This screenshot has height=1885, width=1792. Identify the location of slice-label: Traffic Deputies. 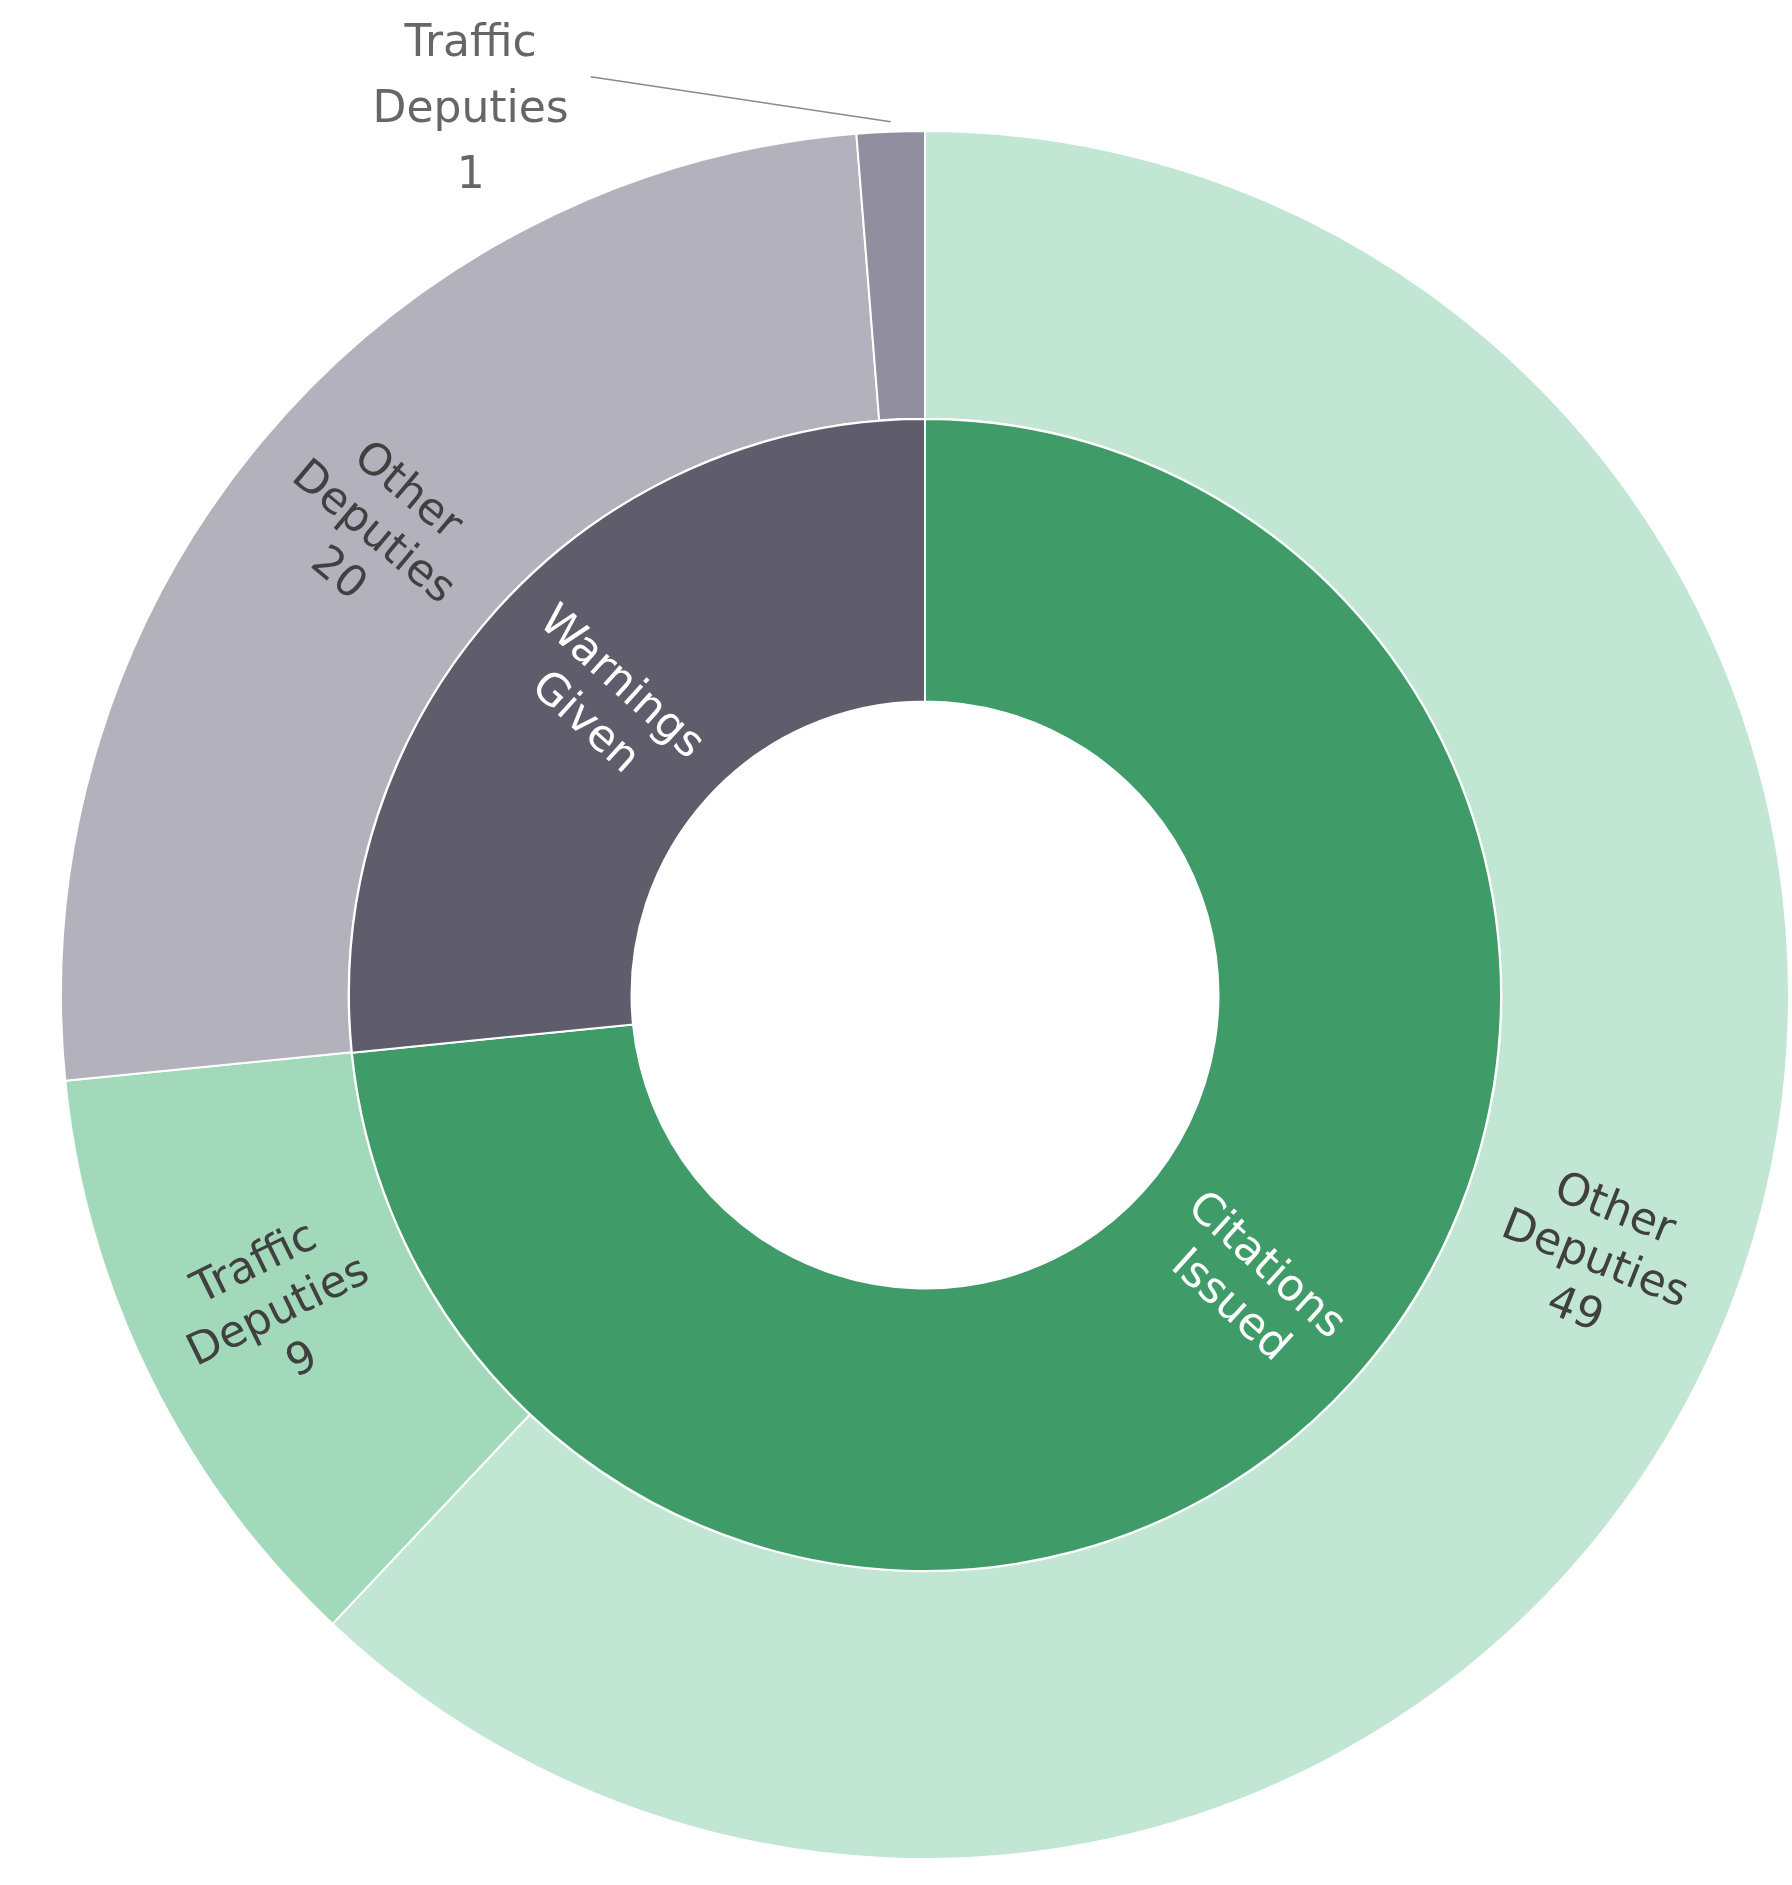
(470, 74).